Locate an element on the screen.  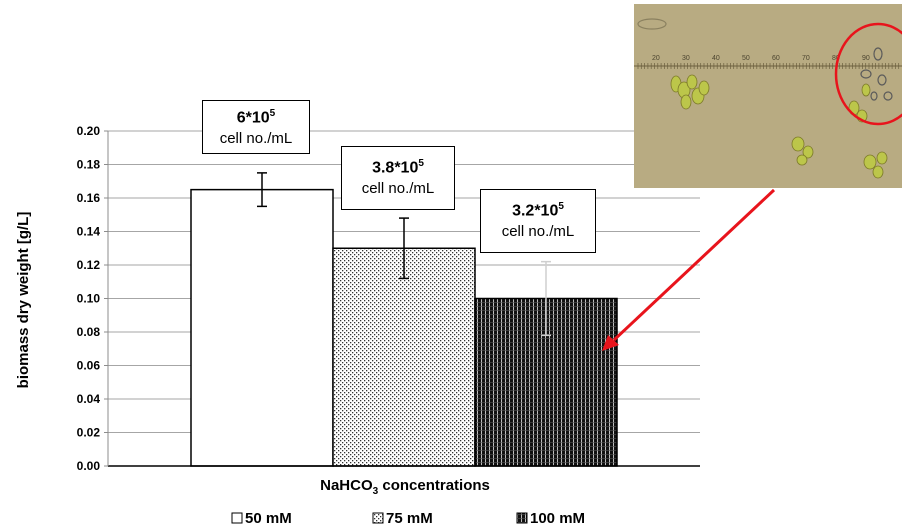
scale-label: 30 is located at coordinates (686, 58).